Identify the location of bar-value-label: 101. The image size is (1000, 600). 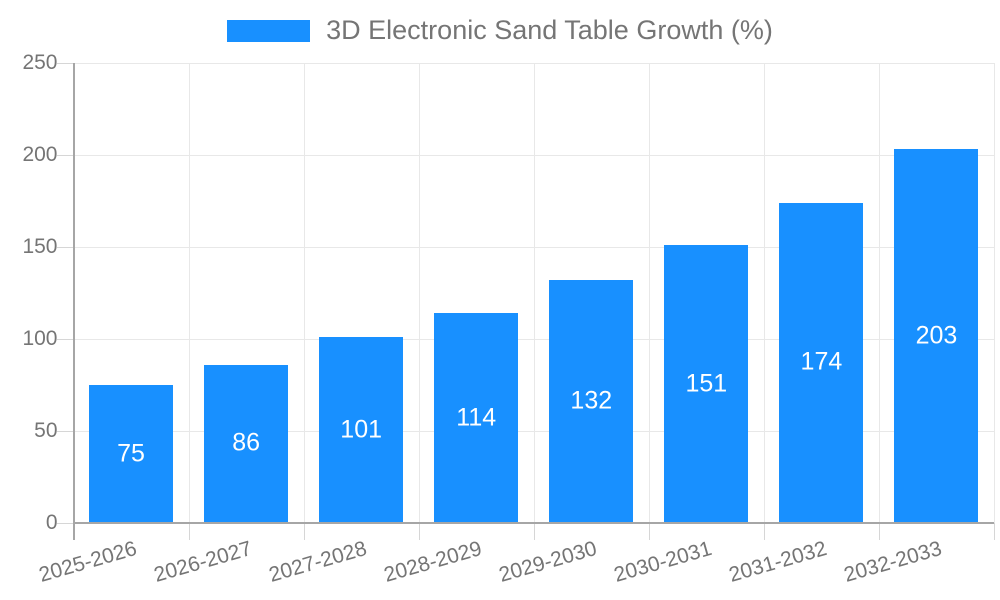
(361, 429).